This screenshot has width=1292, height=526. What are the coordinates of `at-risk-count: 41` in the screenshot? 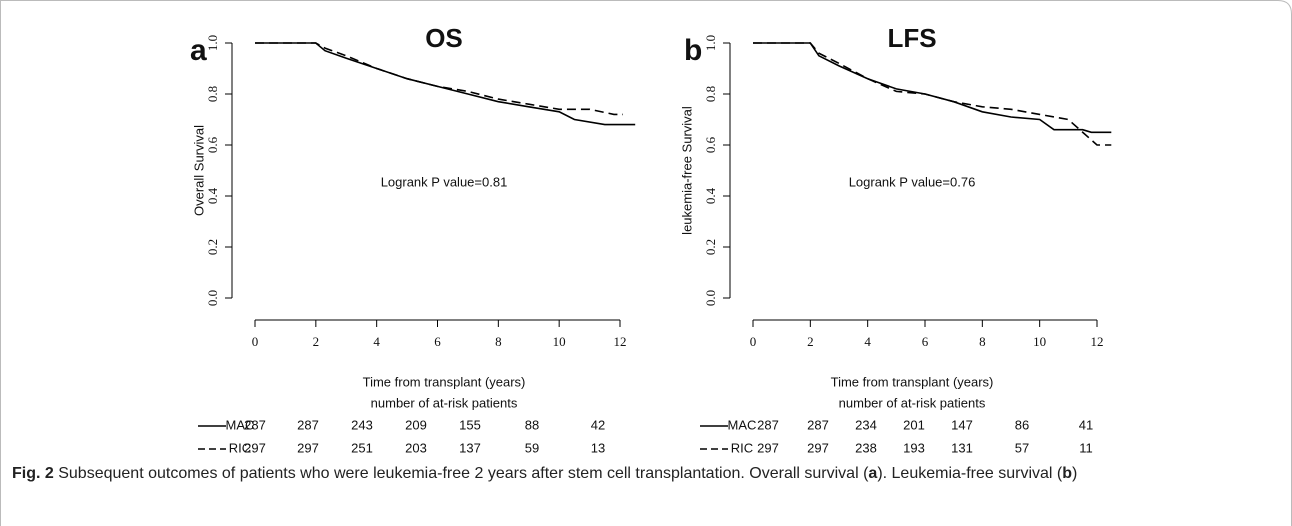 It's located at (1086, 424).